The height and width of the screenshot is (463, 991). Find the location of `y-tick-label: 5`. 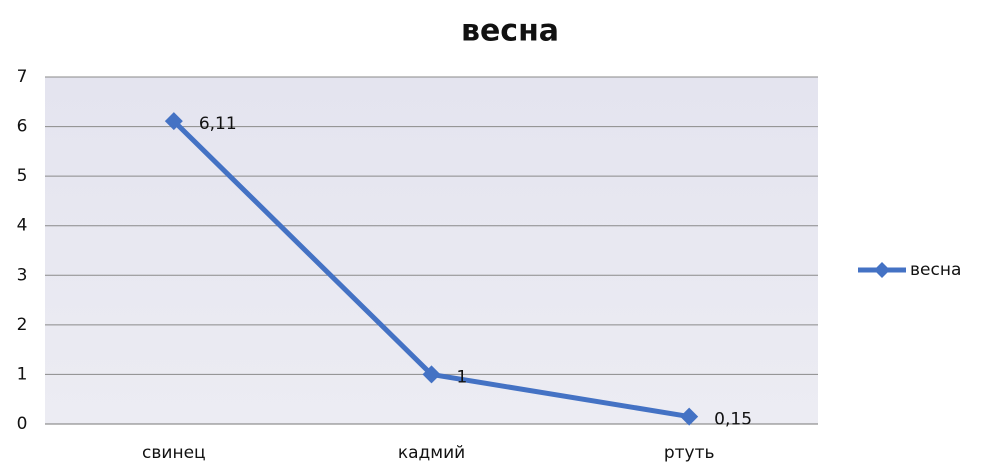

y-tick-label: 5 is located at coordinates (22, 176).